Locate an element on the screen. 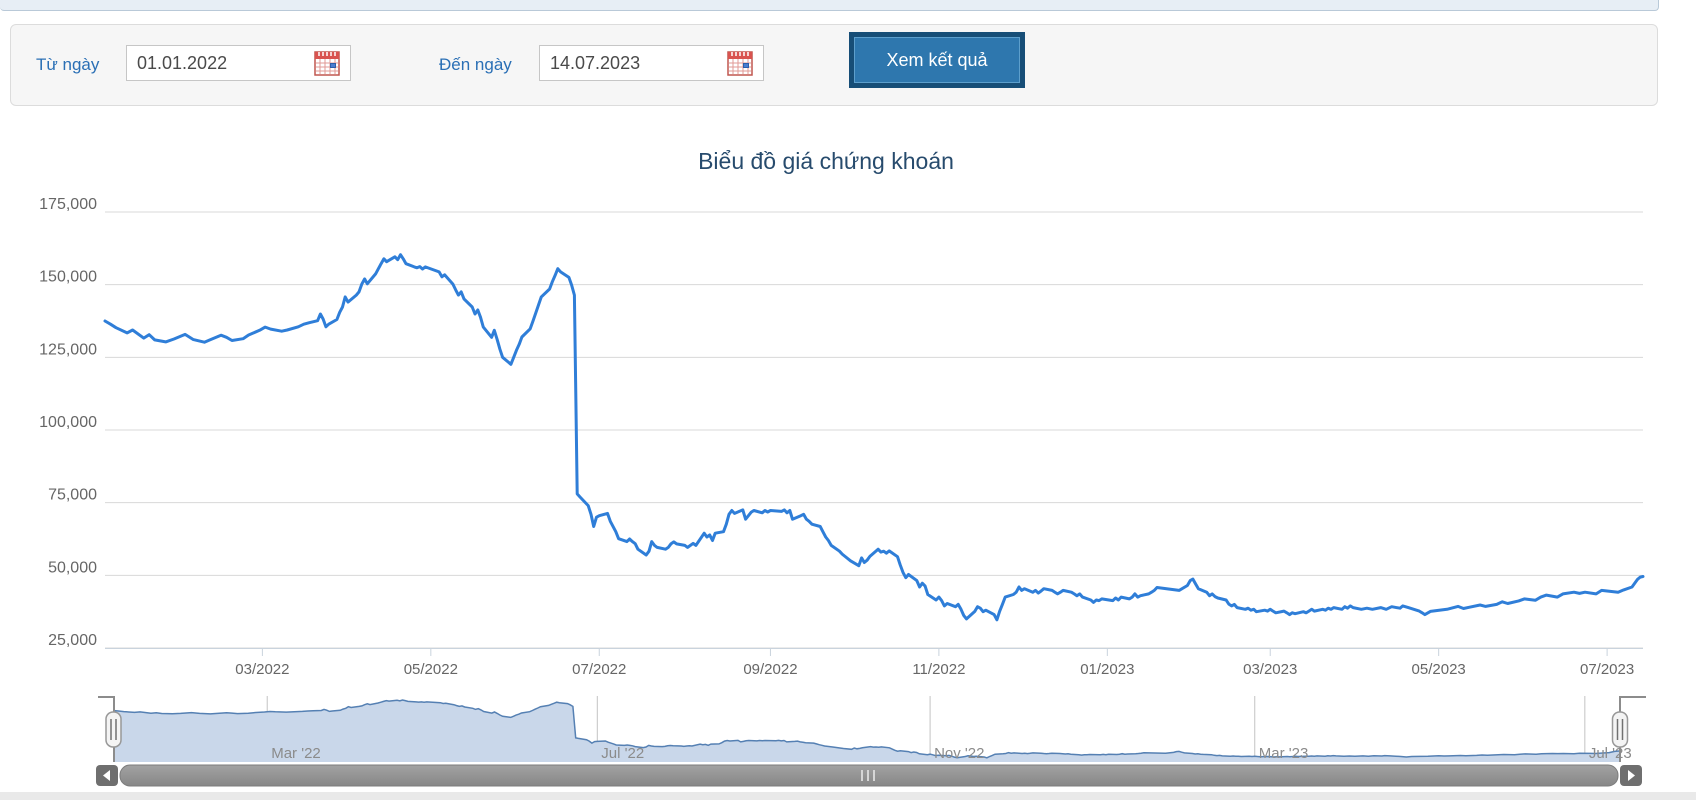  navigator-area is located at coordinates (866, 731).